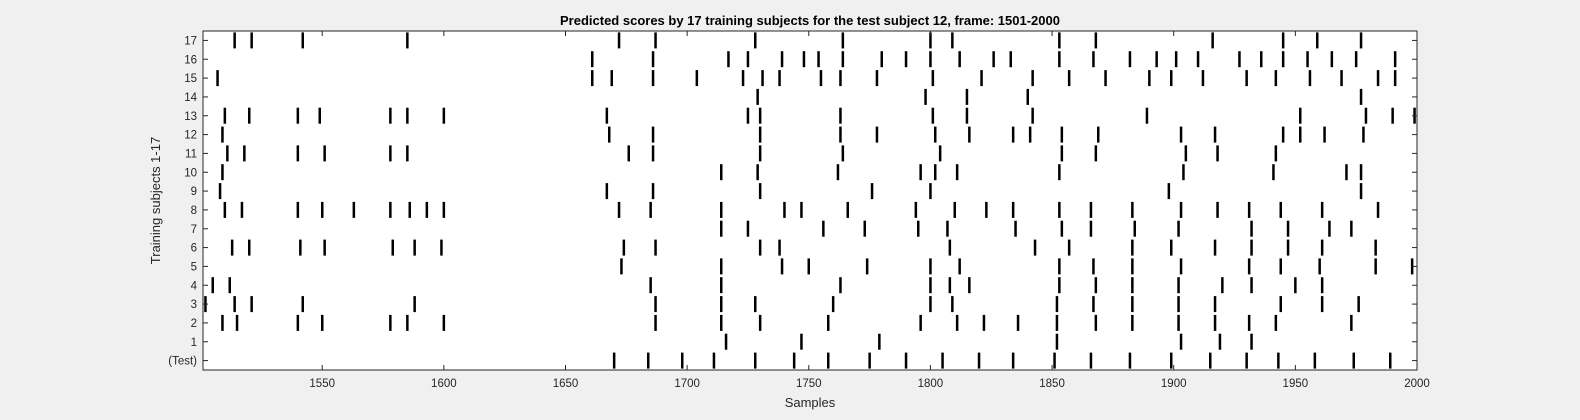  I want to click on x-tick-label: 1800, so click(931, 384).